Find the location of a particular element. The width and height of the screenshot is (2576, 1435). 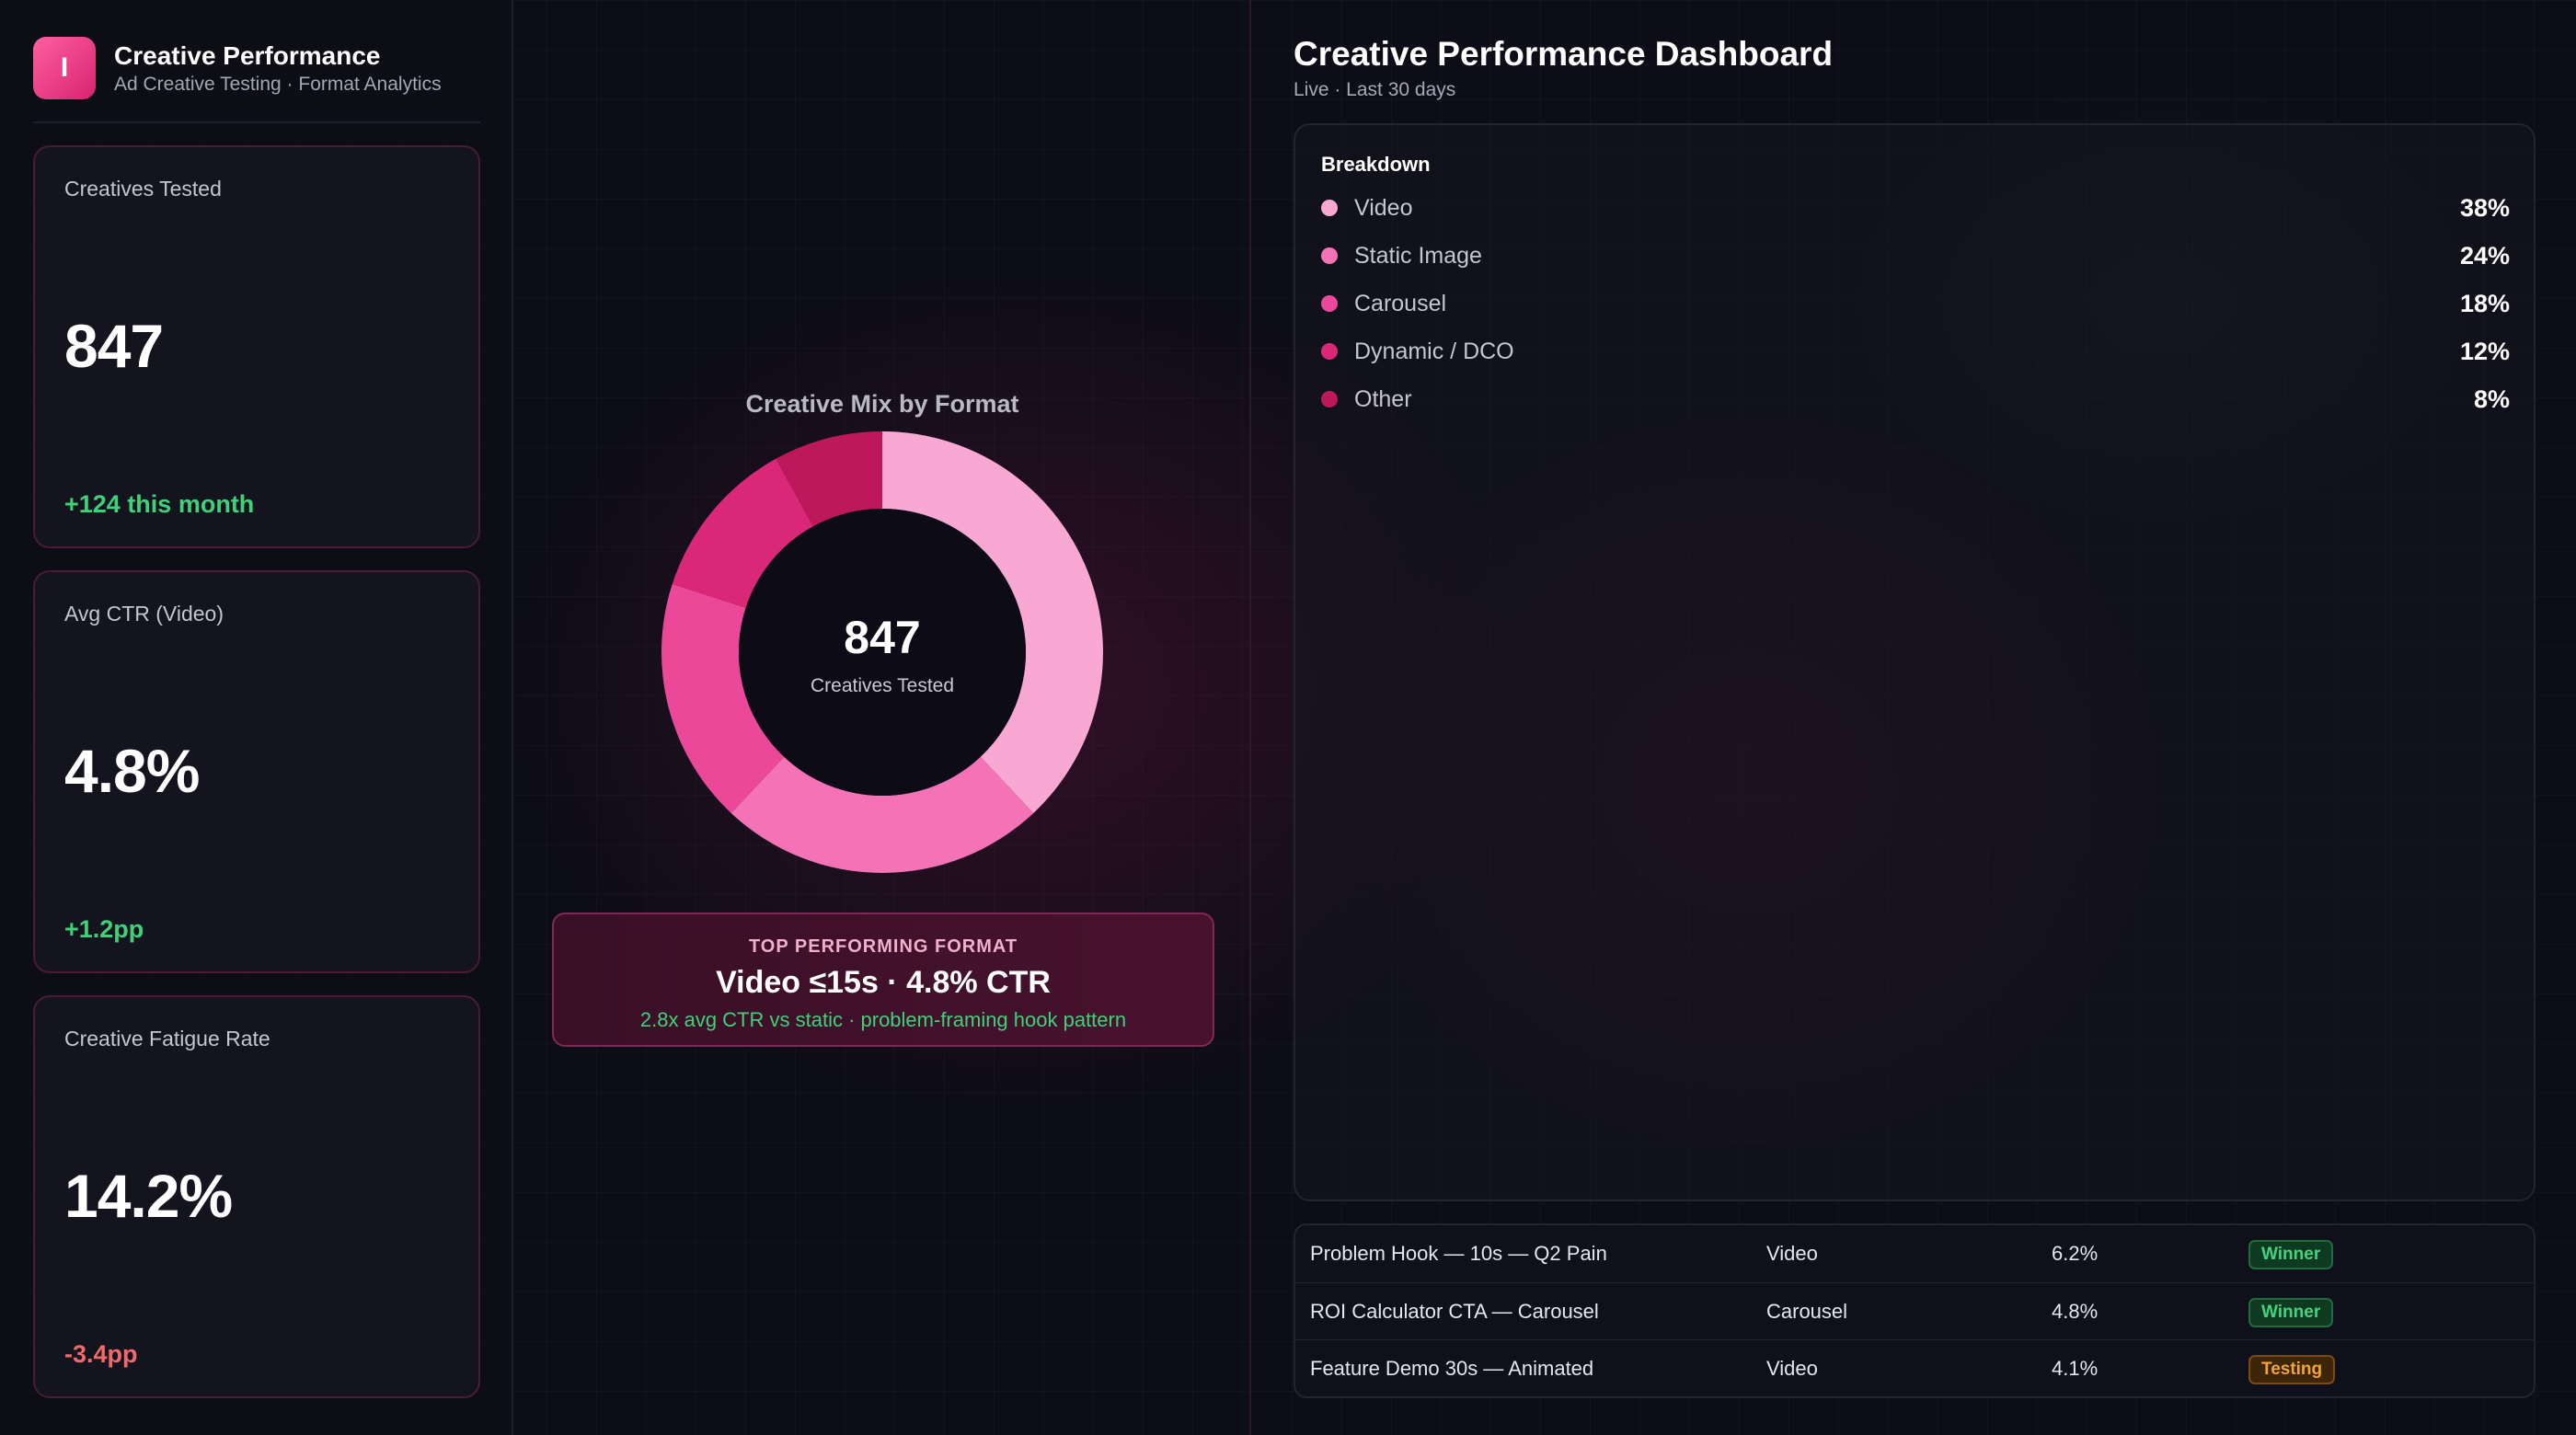

kpi-delta: +124 this month is located at coordinates (159, 504).